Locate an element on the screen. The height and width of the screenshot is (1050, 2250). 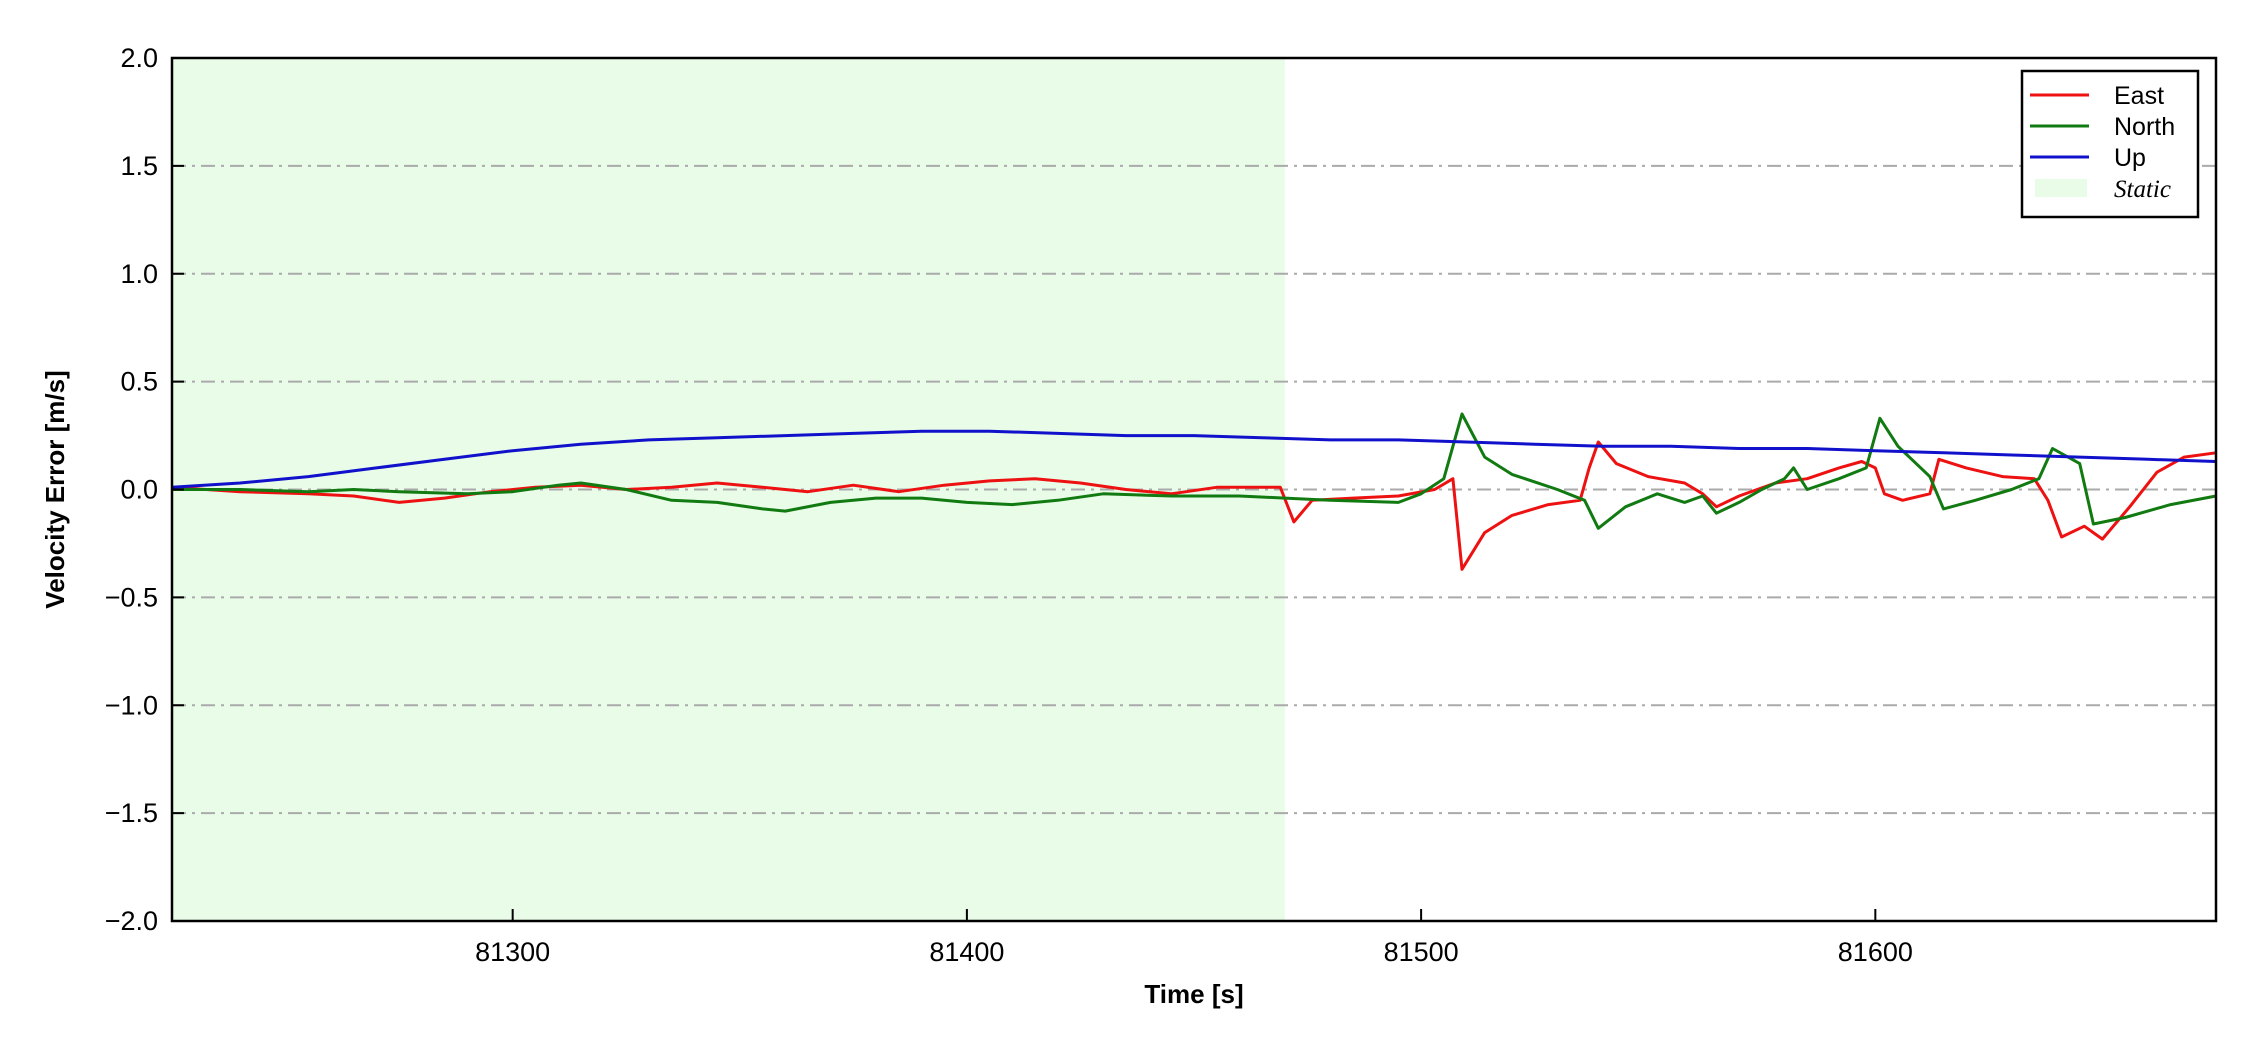
y-tick-label: 1.0 is located at coordinates (139, 274).